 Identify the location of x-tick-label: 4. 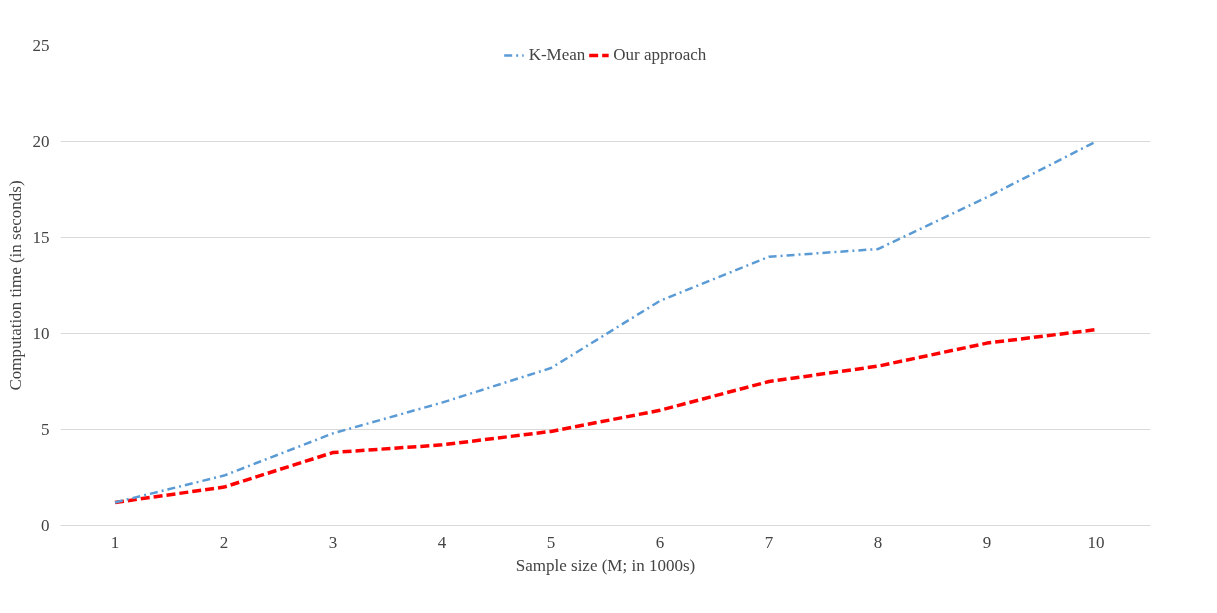
(442, 542).